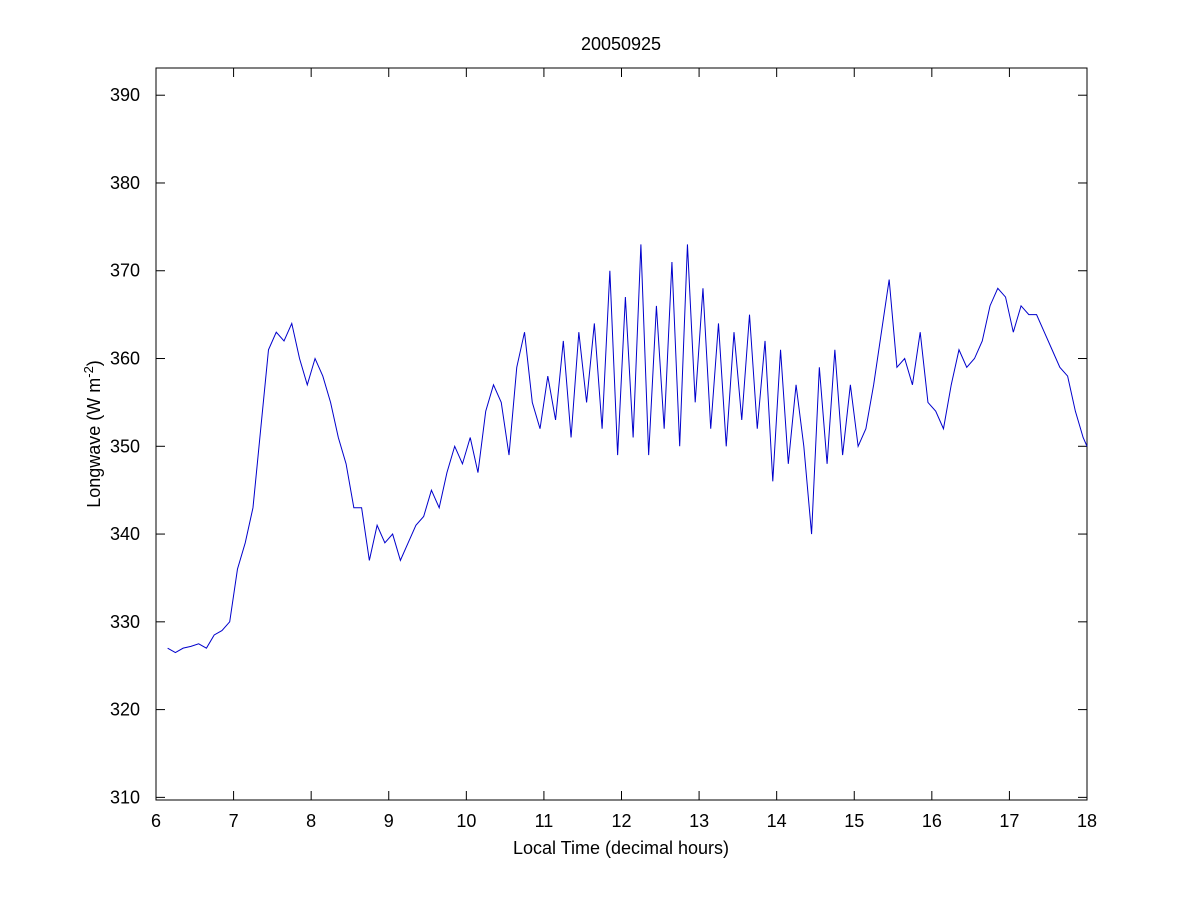 This screenshot has width=1200, height=900. I want to click on y-label-end: ), so click(94, 363).